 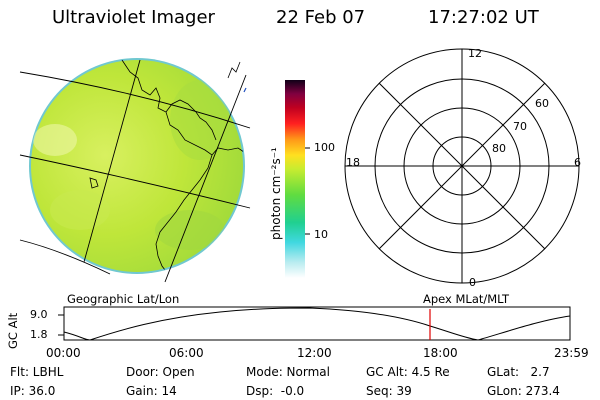 What do you see at coordinates (523, 391) in the screenshot?
I see `status-glon: GLon: 273.4` at bounding box center [523, 391].